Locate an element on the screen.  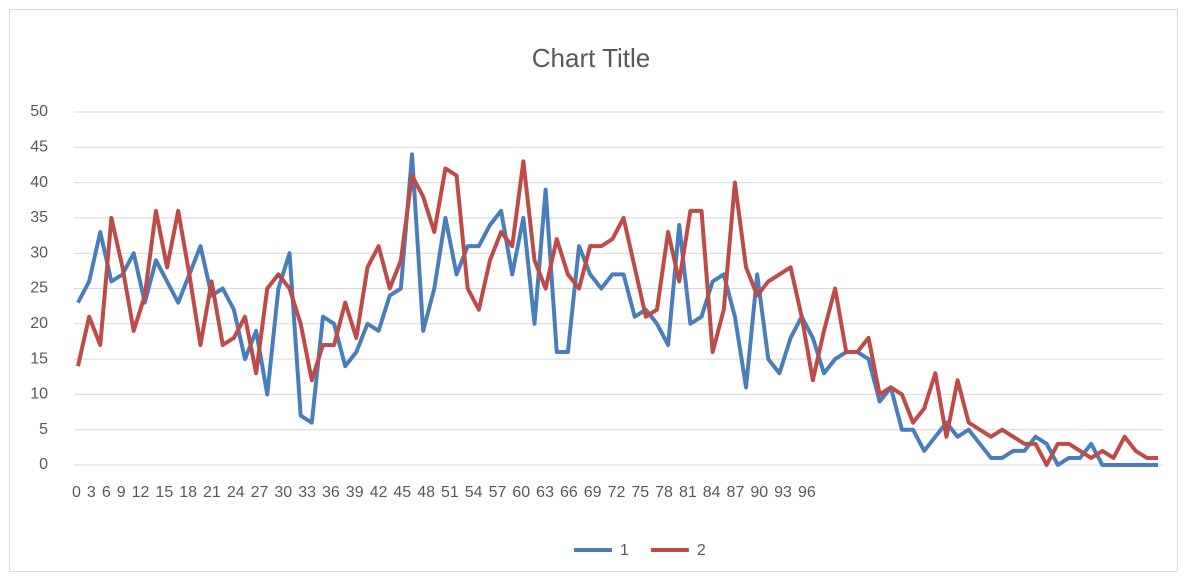
x-tick-label: 24 is located at coordinates (236, 492).